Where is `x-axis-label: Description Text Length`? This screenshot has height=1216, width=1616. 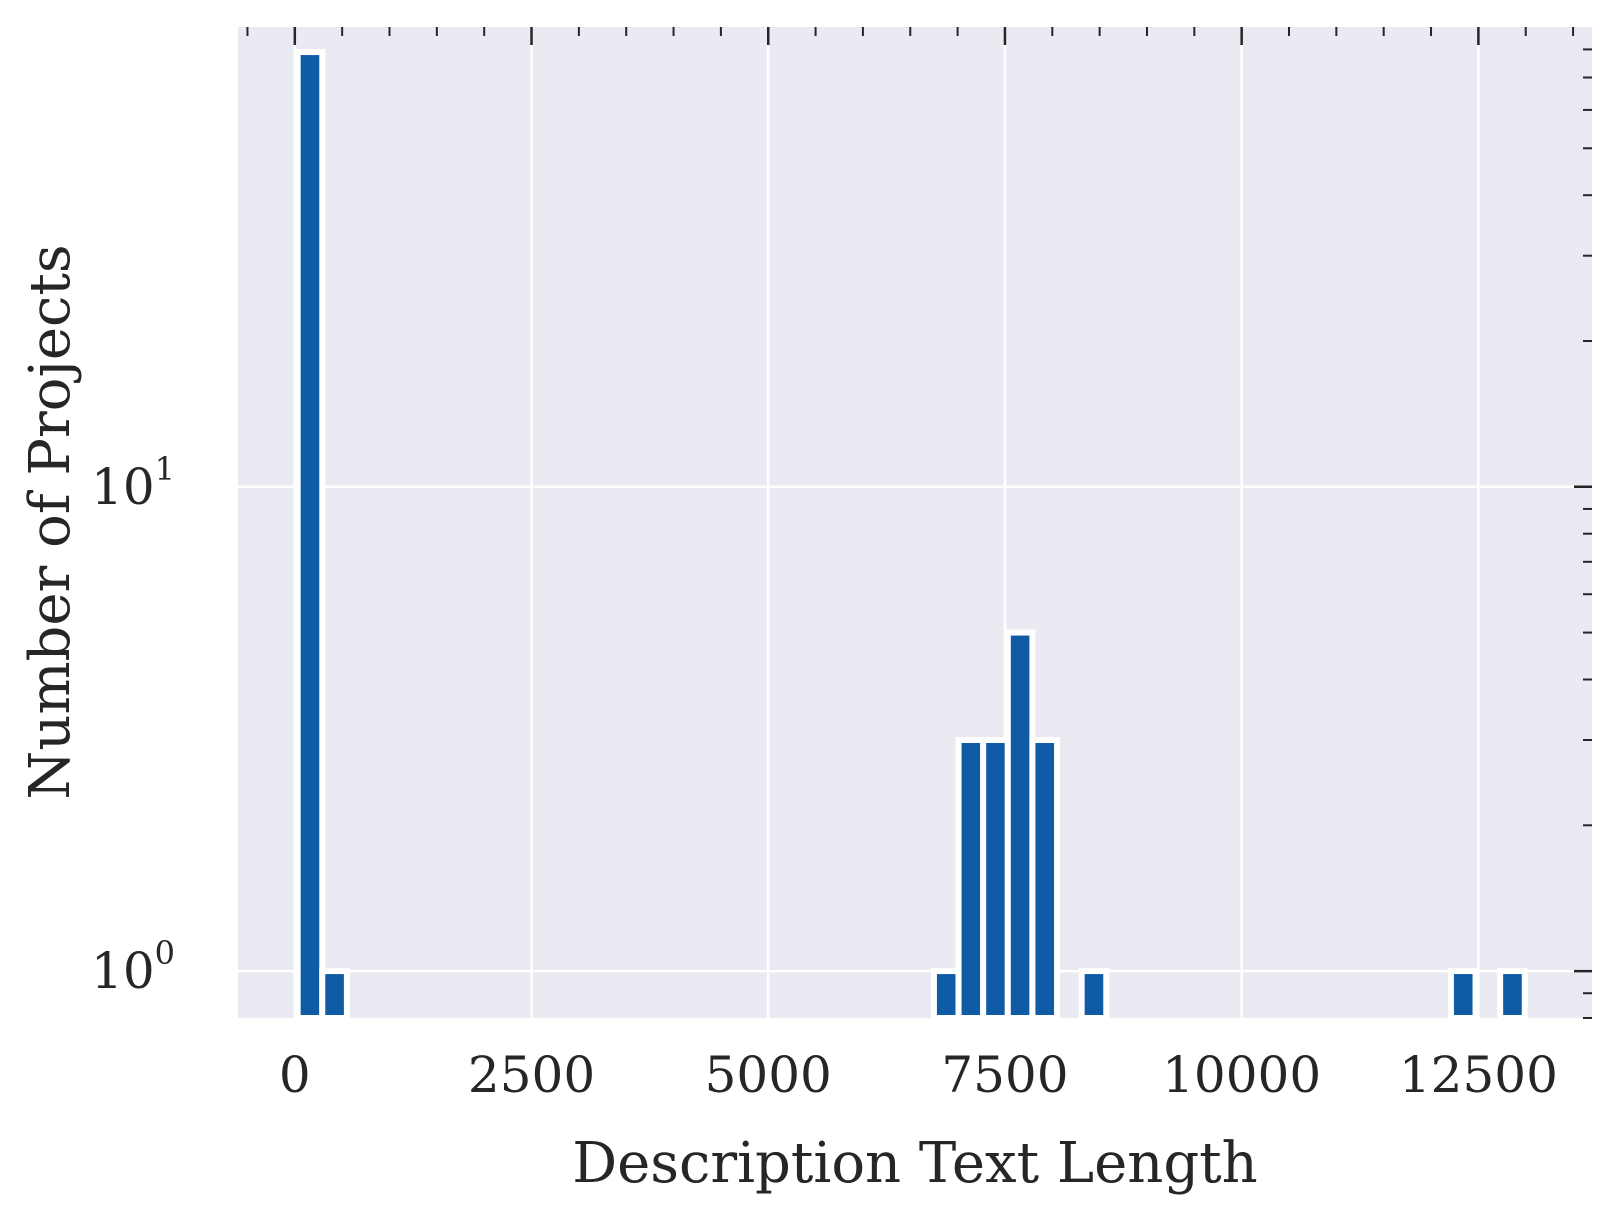 x-axis-label: Description Text Length is located at coordinates (915, 1163).